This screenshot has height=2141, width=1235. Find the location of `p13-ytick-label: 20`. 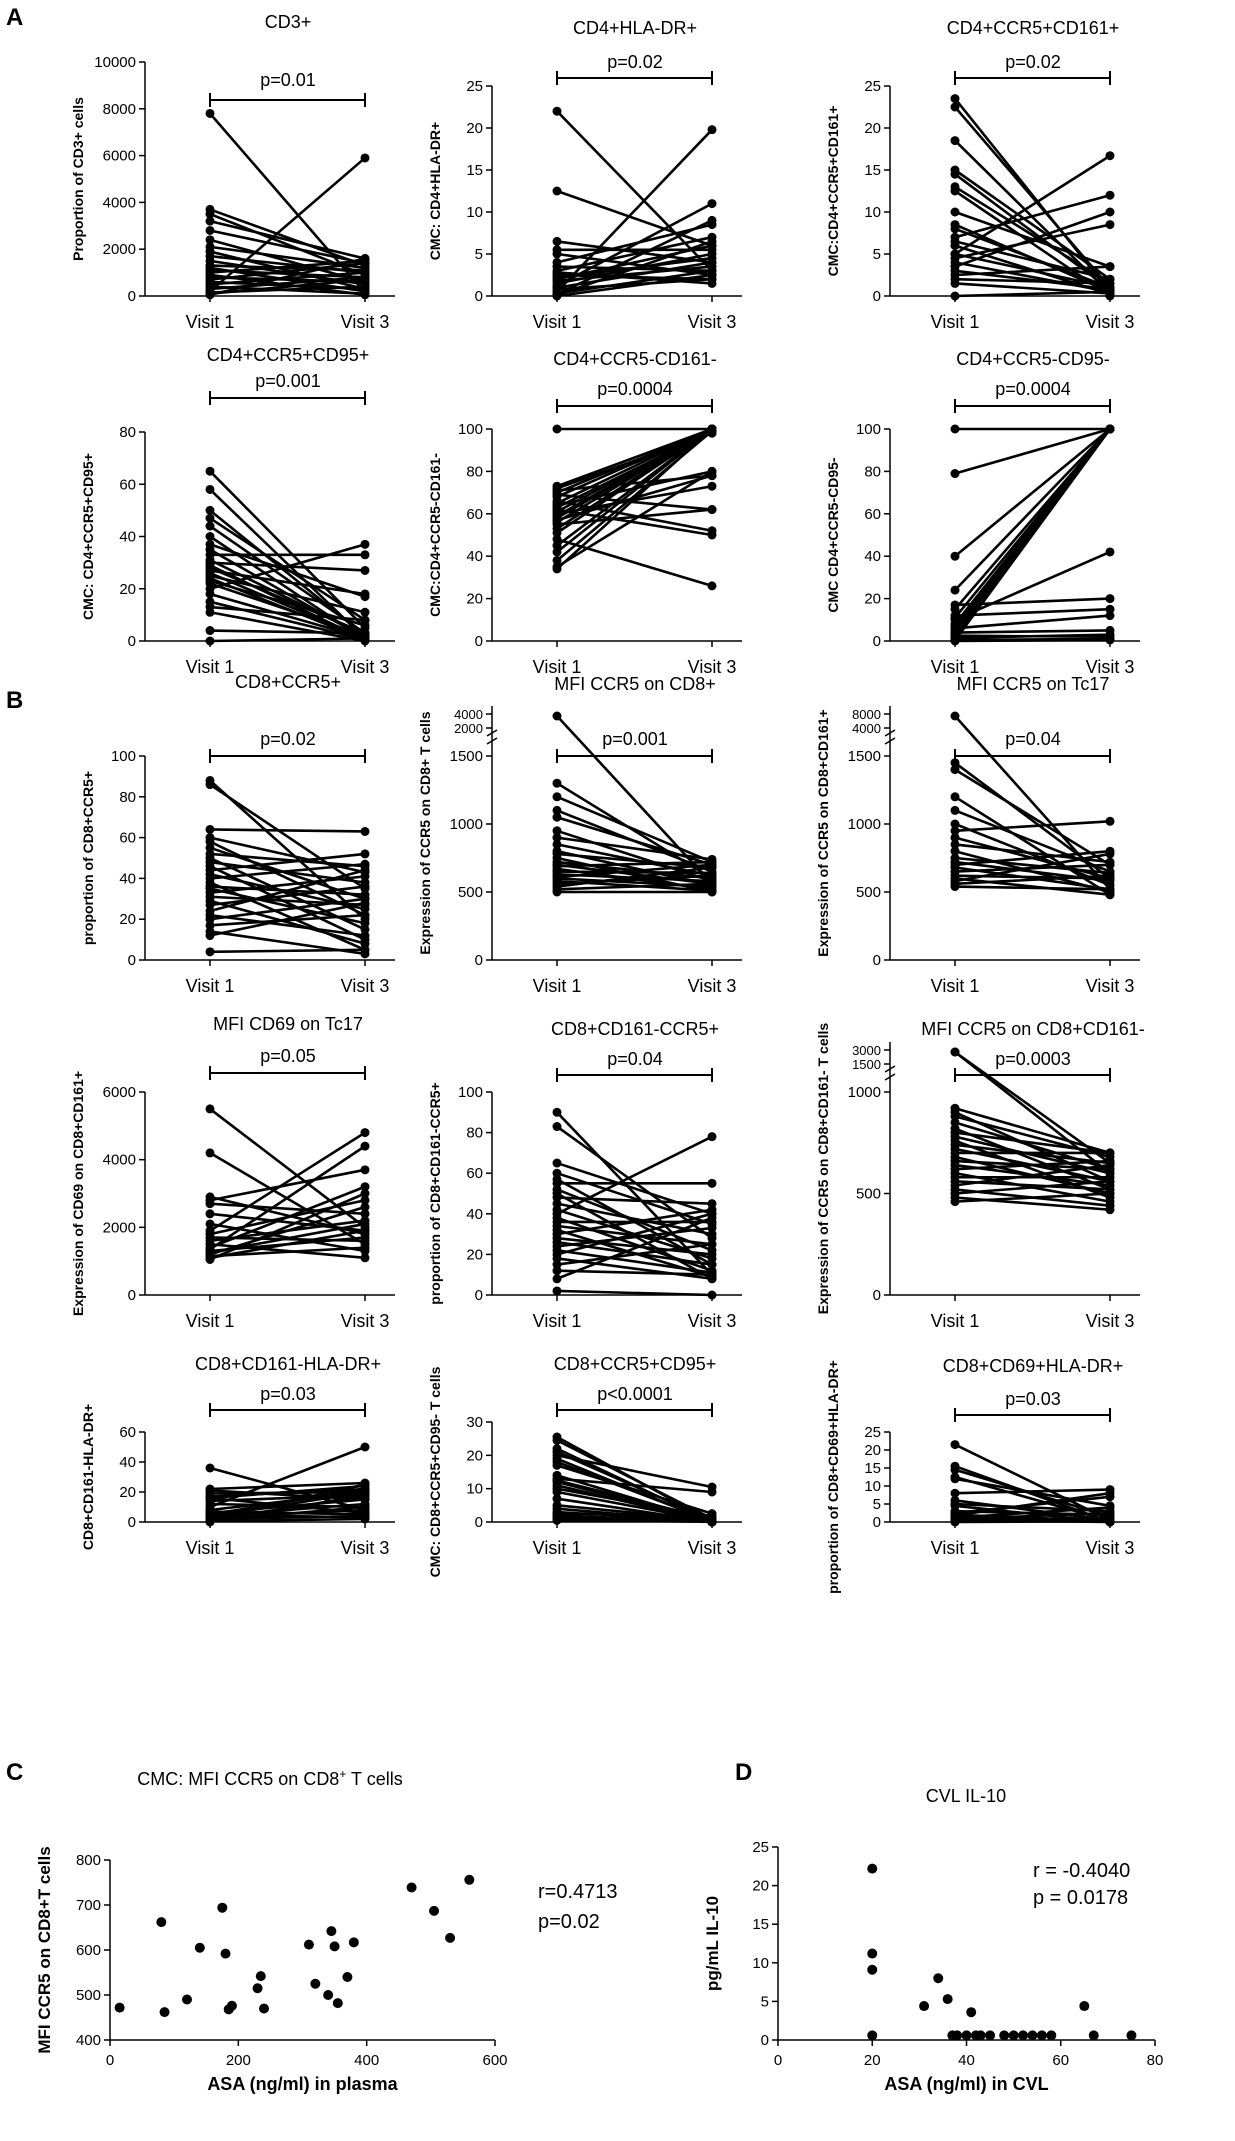

p13-ytick-label: 20 is located at coordinates (127, 1492).